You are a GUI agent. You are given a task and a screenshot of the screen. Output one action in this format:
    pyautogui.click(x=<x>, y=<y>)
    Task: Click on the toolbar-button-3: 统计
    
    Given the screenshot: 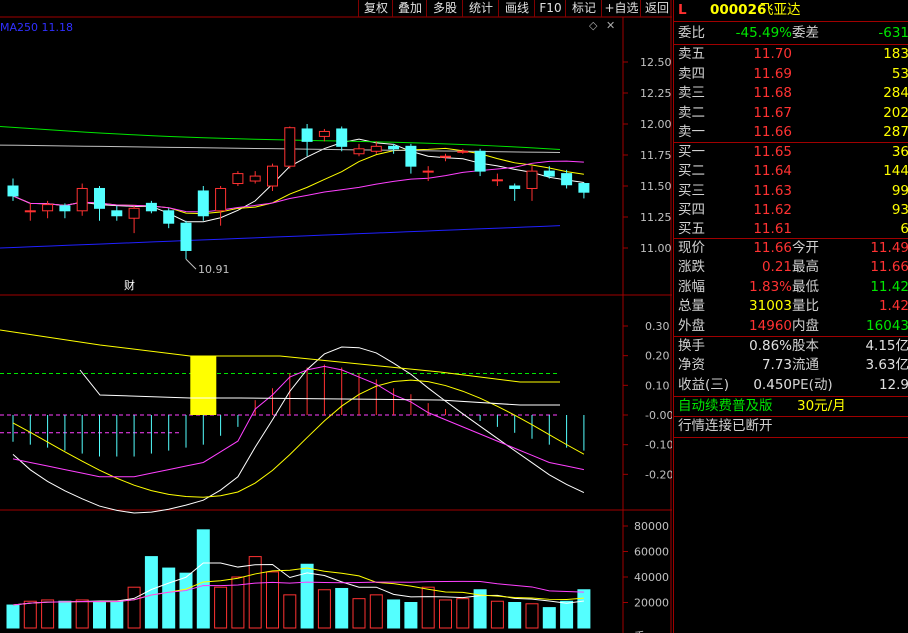 What is the action you would take?
    pyautogui.click(x=480, y=8)
    